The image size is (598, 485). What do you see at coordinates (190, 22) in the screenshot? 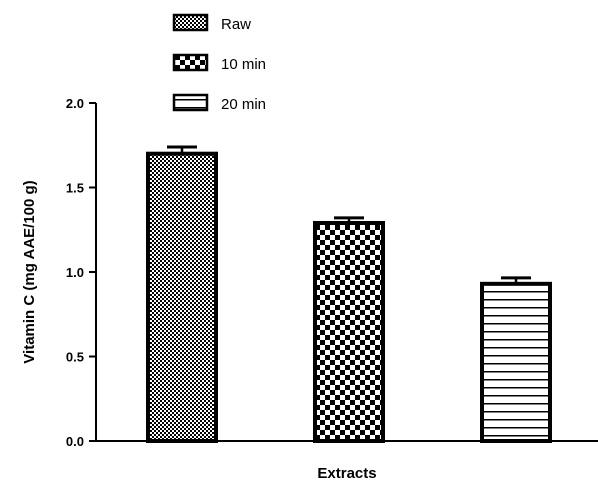
I see `legend-swatch-raw` at bounding box center [190, 22].